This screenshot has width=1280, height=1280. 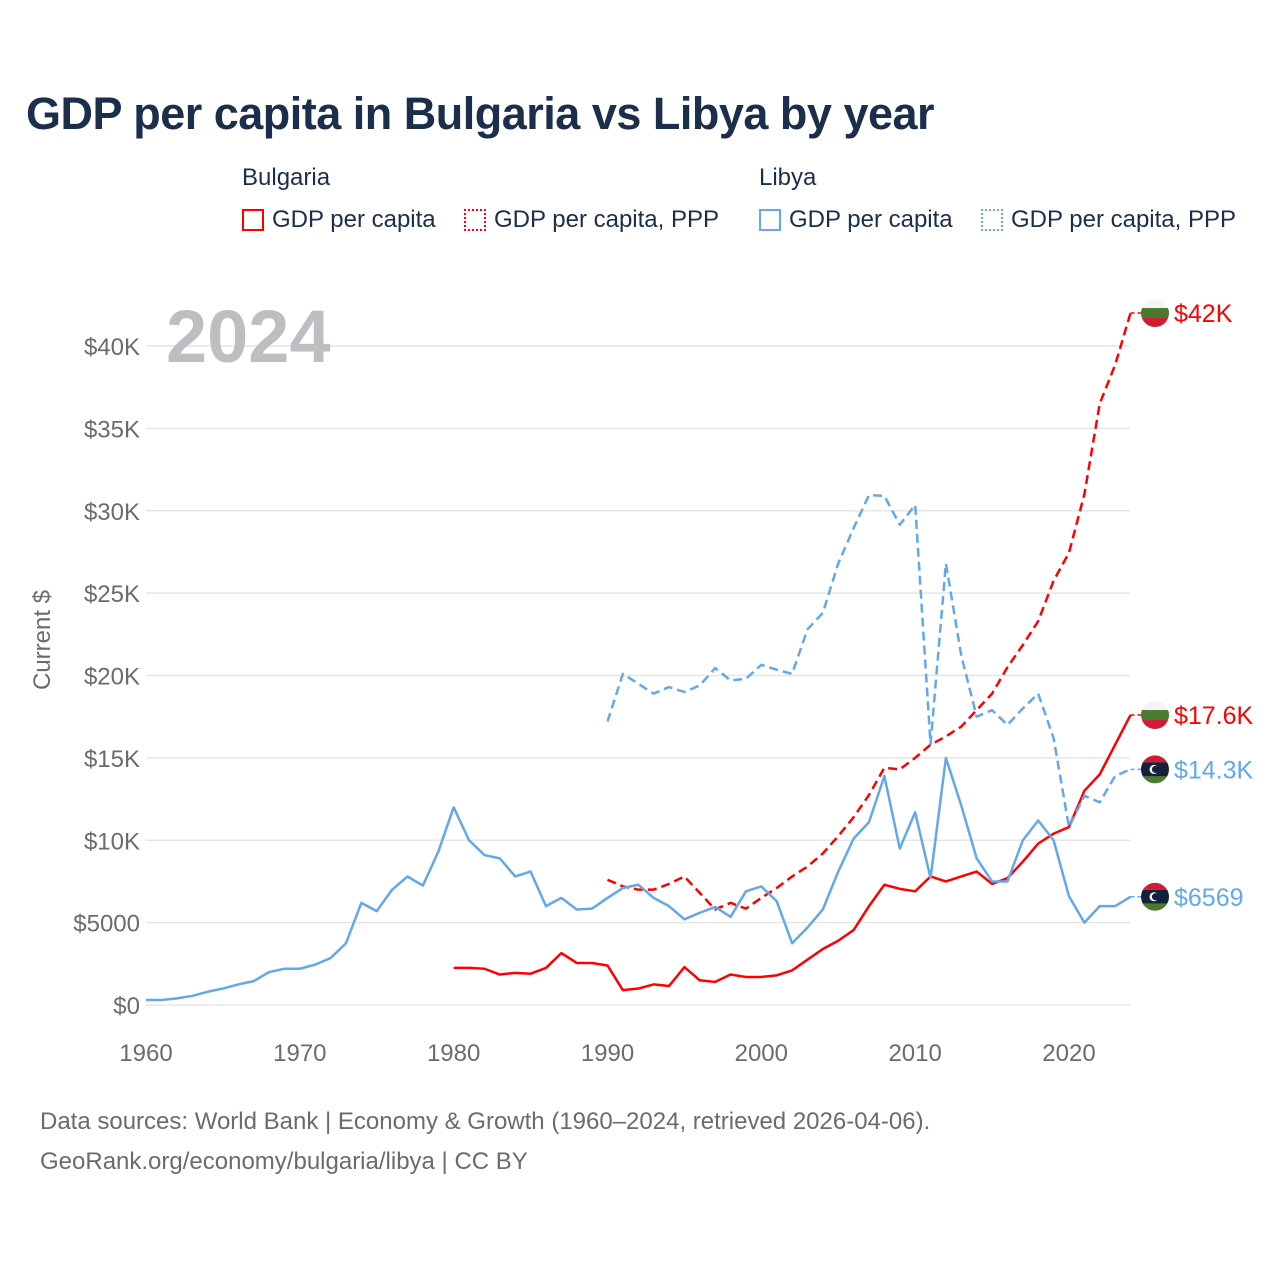 What do you see at coordinates (112, 759) in the screenshot?
I see `y-tick-label: $15K` at bounding box center [112, 759].